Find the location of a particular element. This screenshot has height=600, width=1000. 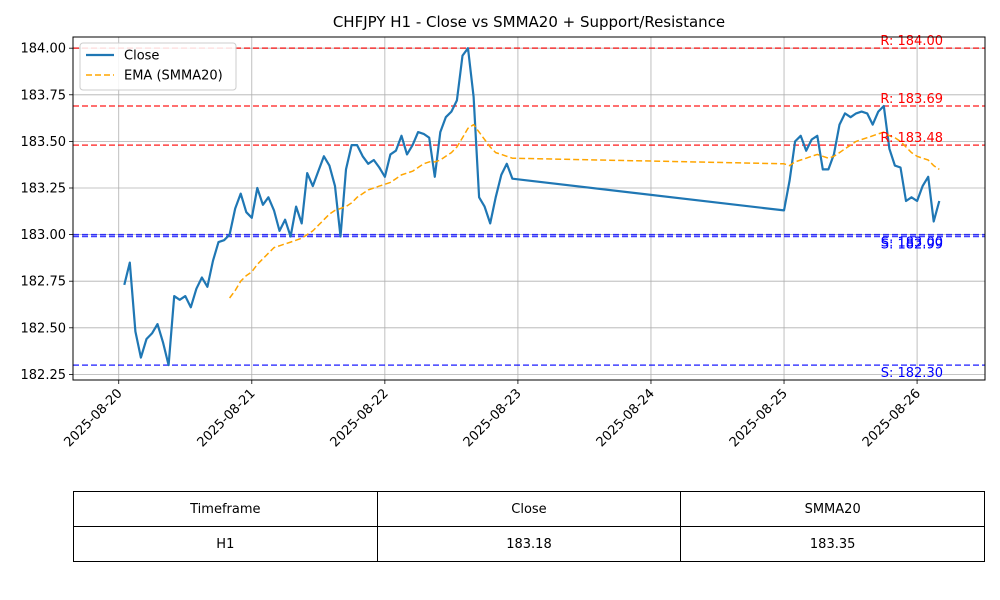

y-tick-label: 183.25 is located at coordinates (44, 188).